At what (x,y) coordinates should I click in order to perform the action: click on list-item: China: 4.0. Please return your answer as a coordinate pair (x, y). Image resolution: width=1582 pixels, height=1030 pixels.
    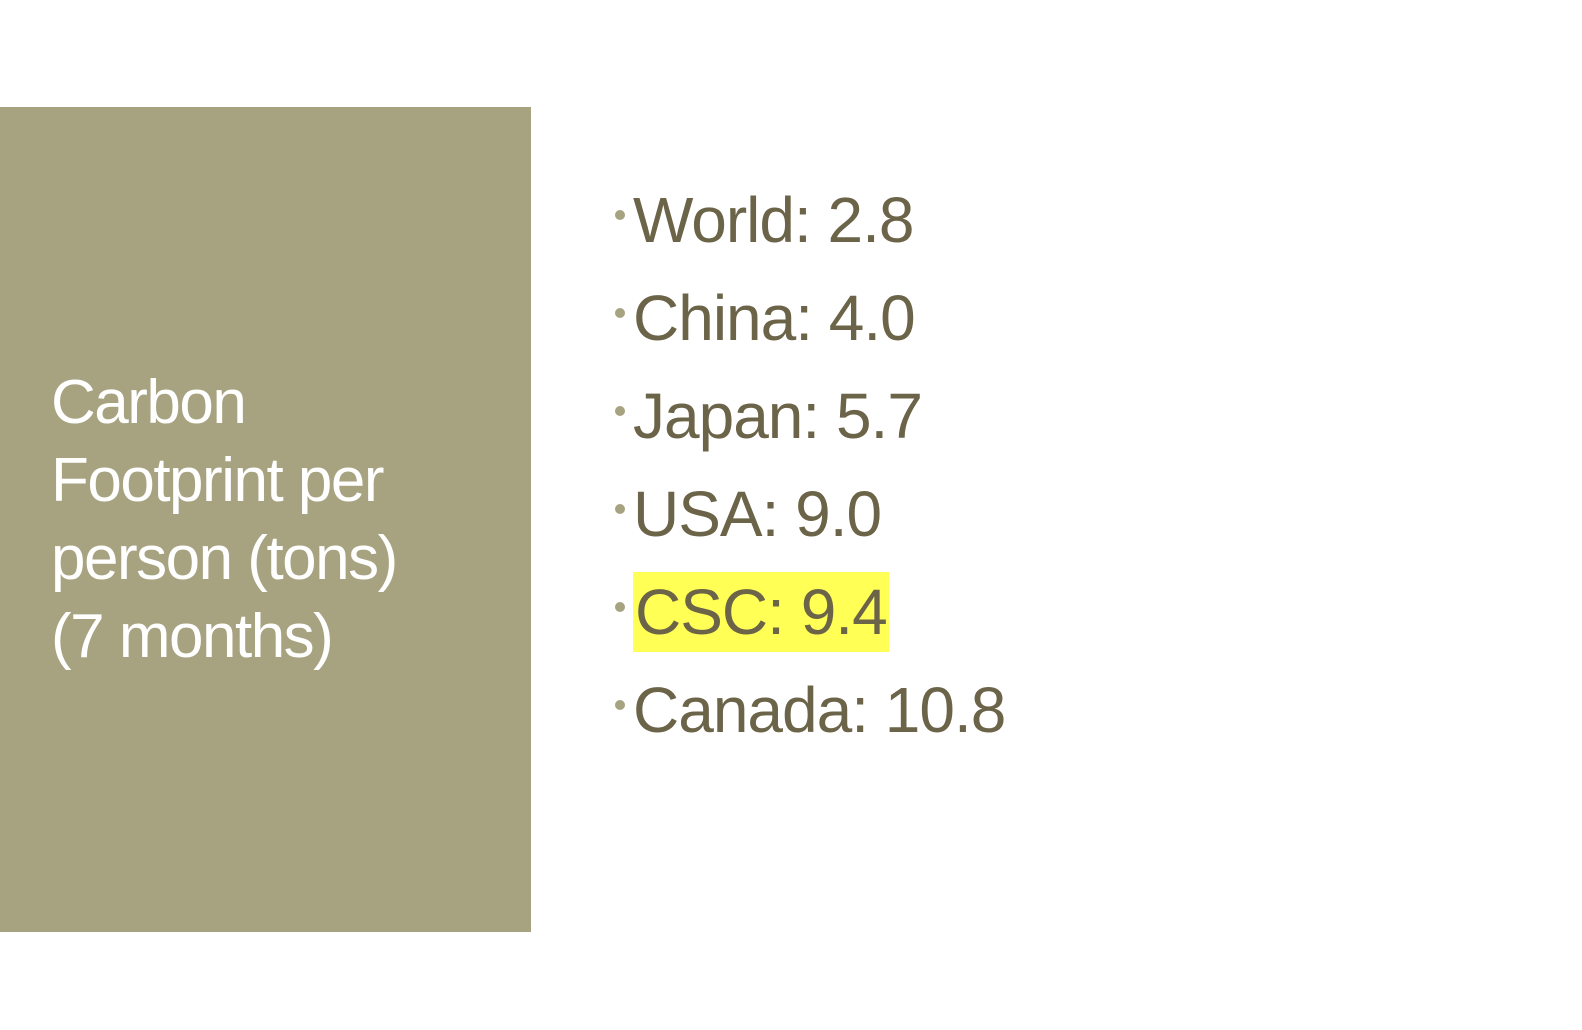
    Looking at the image, I should click on (810, 327).